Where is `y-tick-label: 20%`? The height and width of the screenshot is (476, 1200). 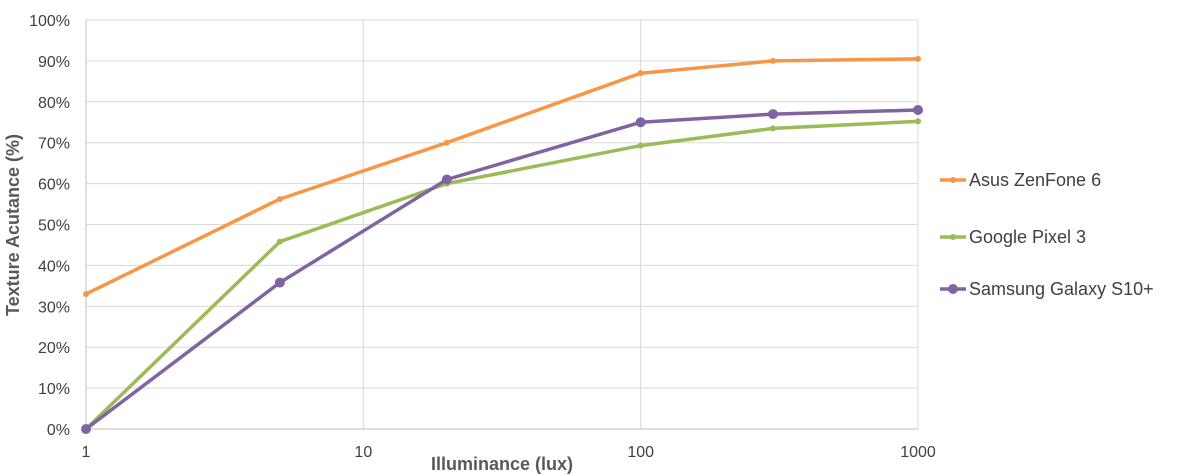
y-tick-label: 20% is located at coordinates (54, 348).